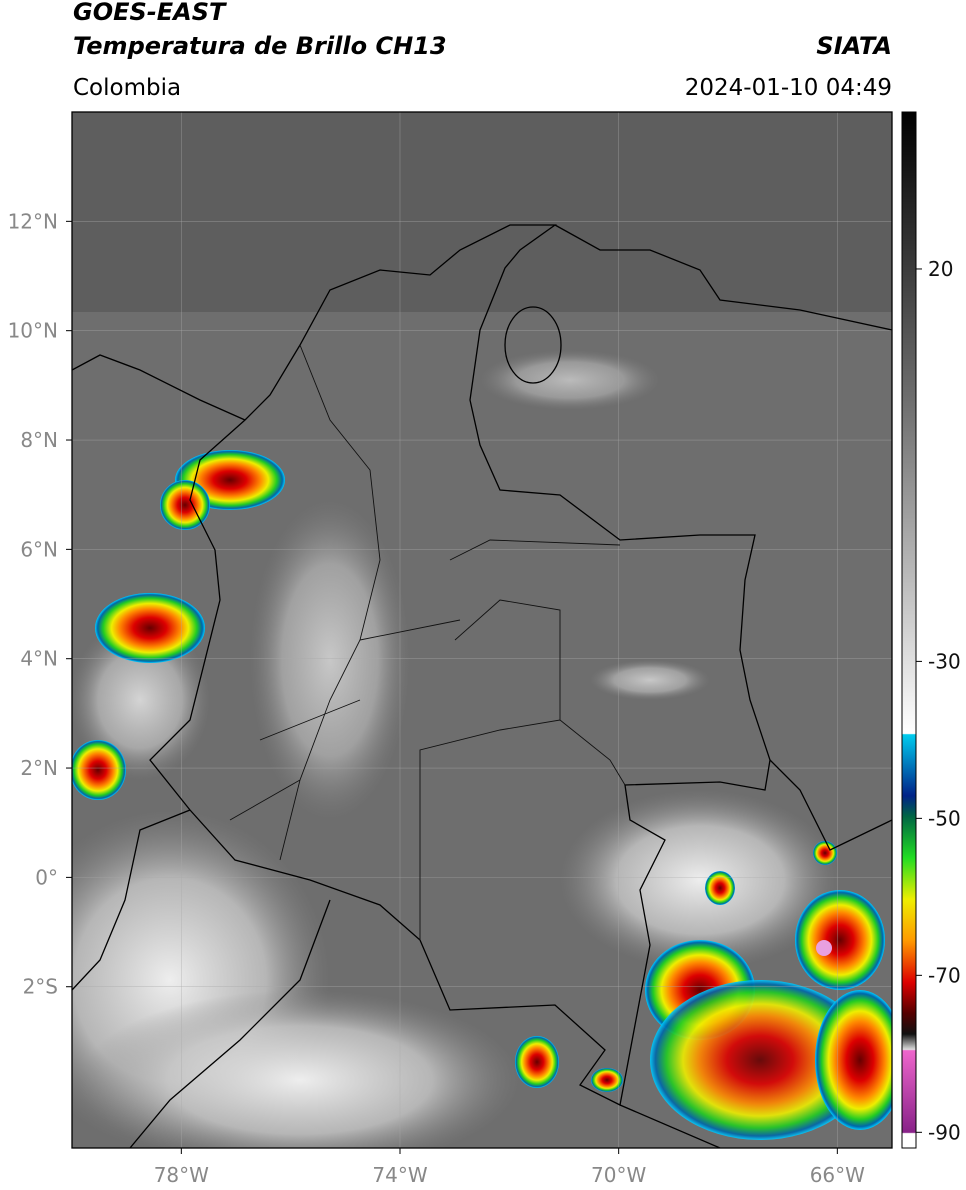 This screenshot has height=1190, width=966. Describe the element at coordinates (39, 659) in the screenshot. I see `y-tick-label: 4°N` at that location.